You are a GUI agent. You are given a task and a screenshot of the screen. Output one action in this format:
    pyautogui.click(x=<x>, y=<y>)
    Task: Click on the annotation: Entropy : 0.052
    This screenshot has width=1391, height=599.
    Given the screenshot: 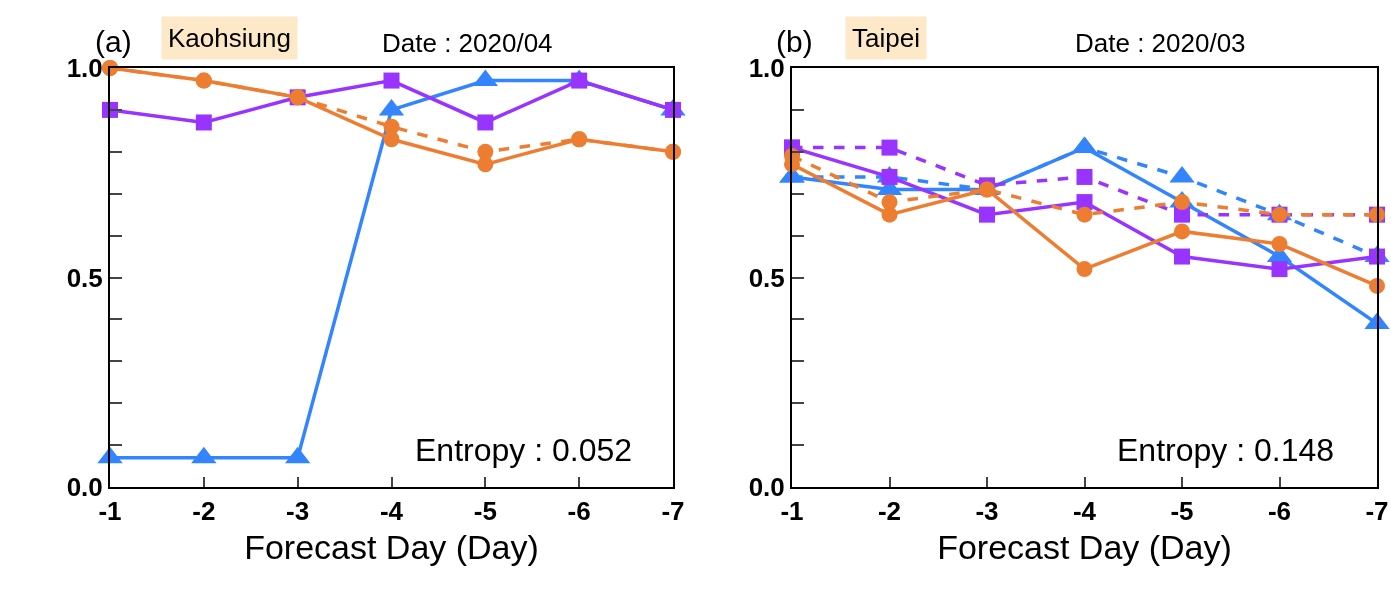 What is the action you would take?
    pyautogui.click(x=524, y=450)
    